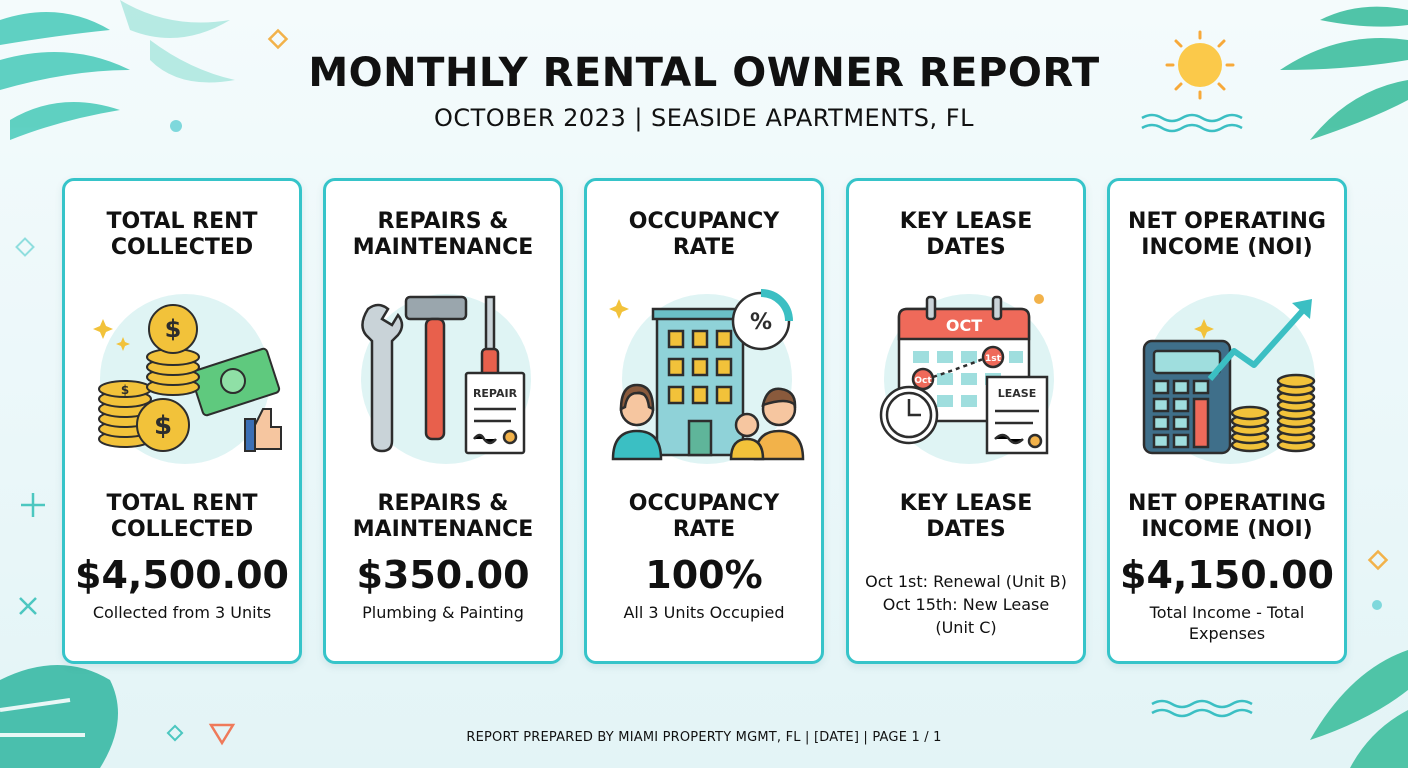 The width and height of the screenshot is (1408, 768). Describe the element at coordinates (1227, 623) in the screenshot. I see `card-note: Total Income - Total Expenses` at that location.